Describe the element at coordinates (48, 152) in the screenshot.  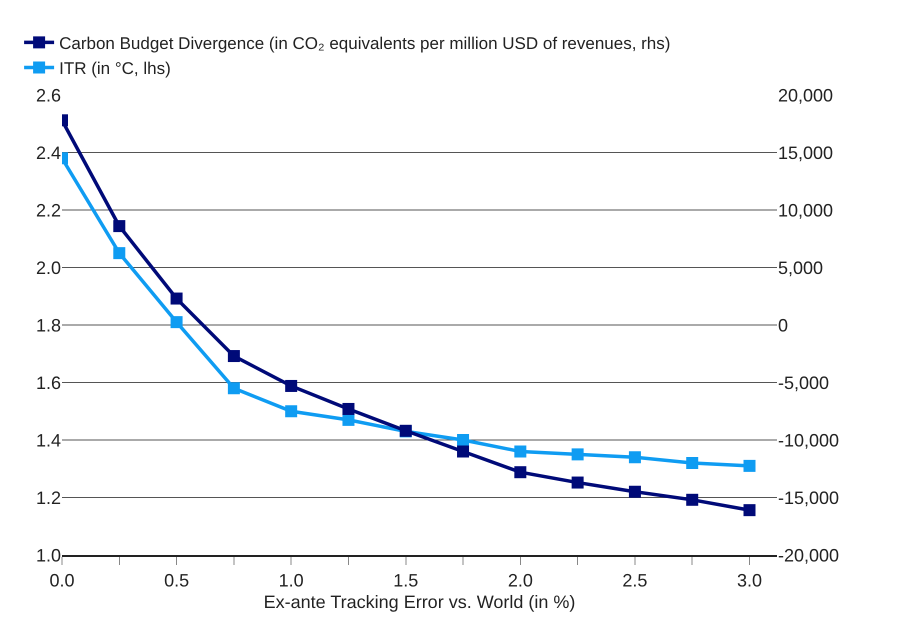
I see `y-tick-label: 2.4` at that location.